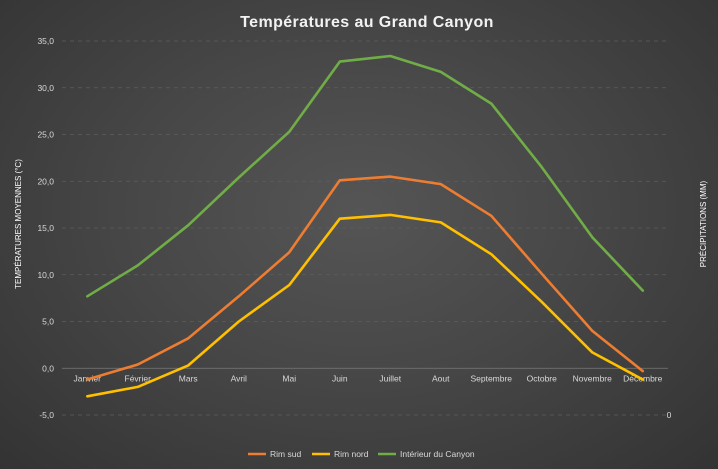 This screenshot has height=469, width=718. Describe the element at coordinates (239, 378) in the screenshot. I see `x-tick-label: Avril` at that location.